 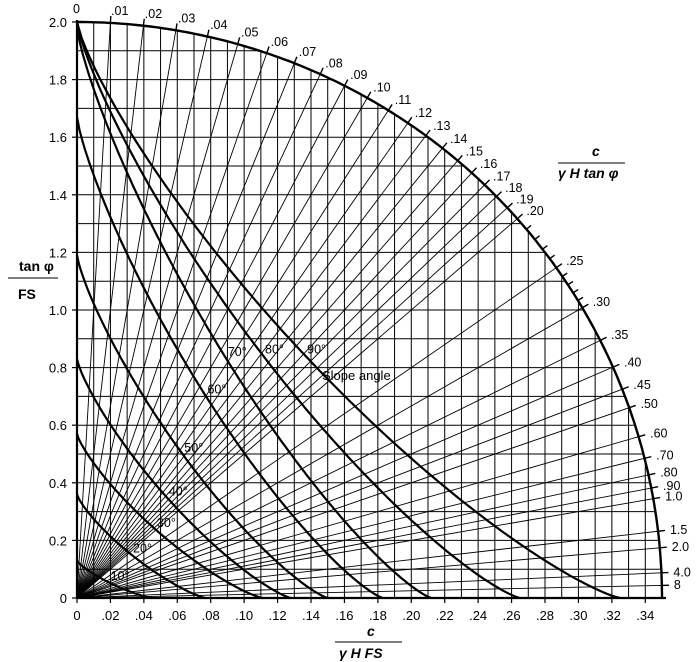 I want to click on ratio-tick-label: .17, so click(x=501, y=176).